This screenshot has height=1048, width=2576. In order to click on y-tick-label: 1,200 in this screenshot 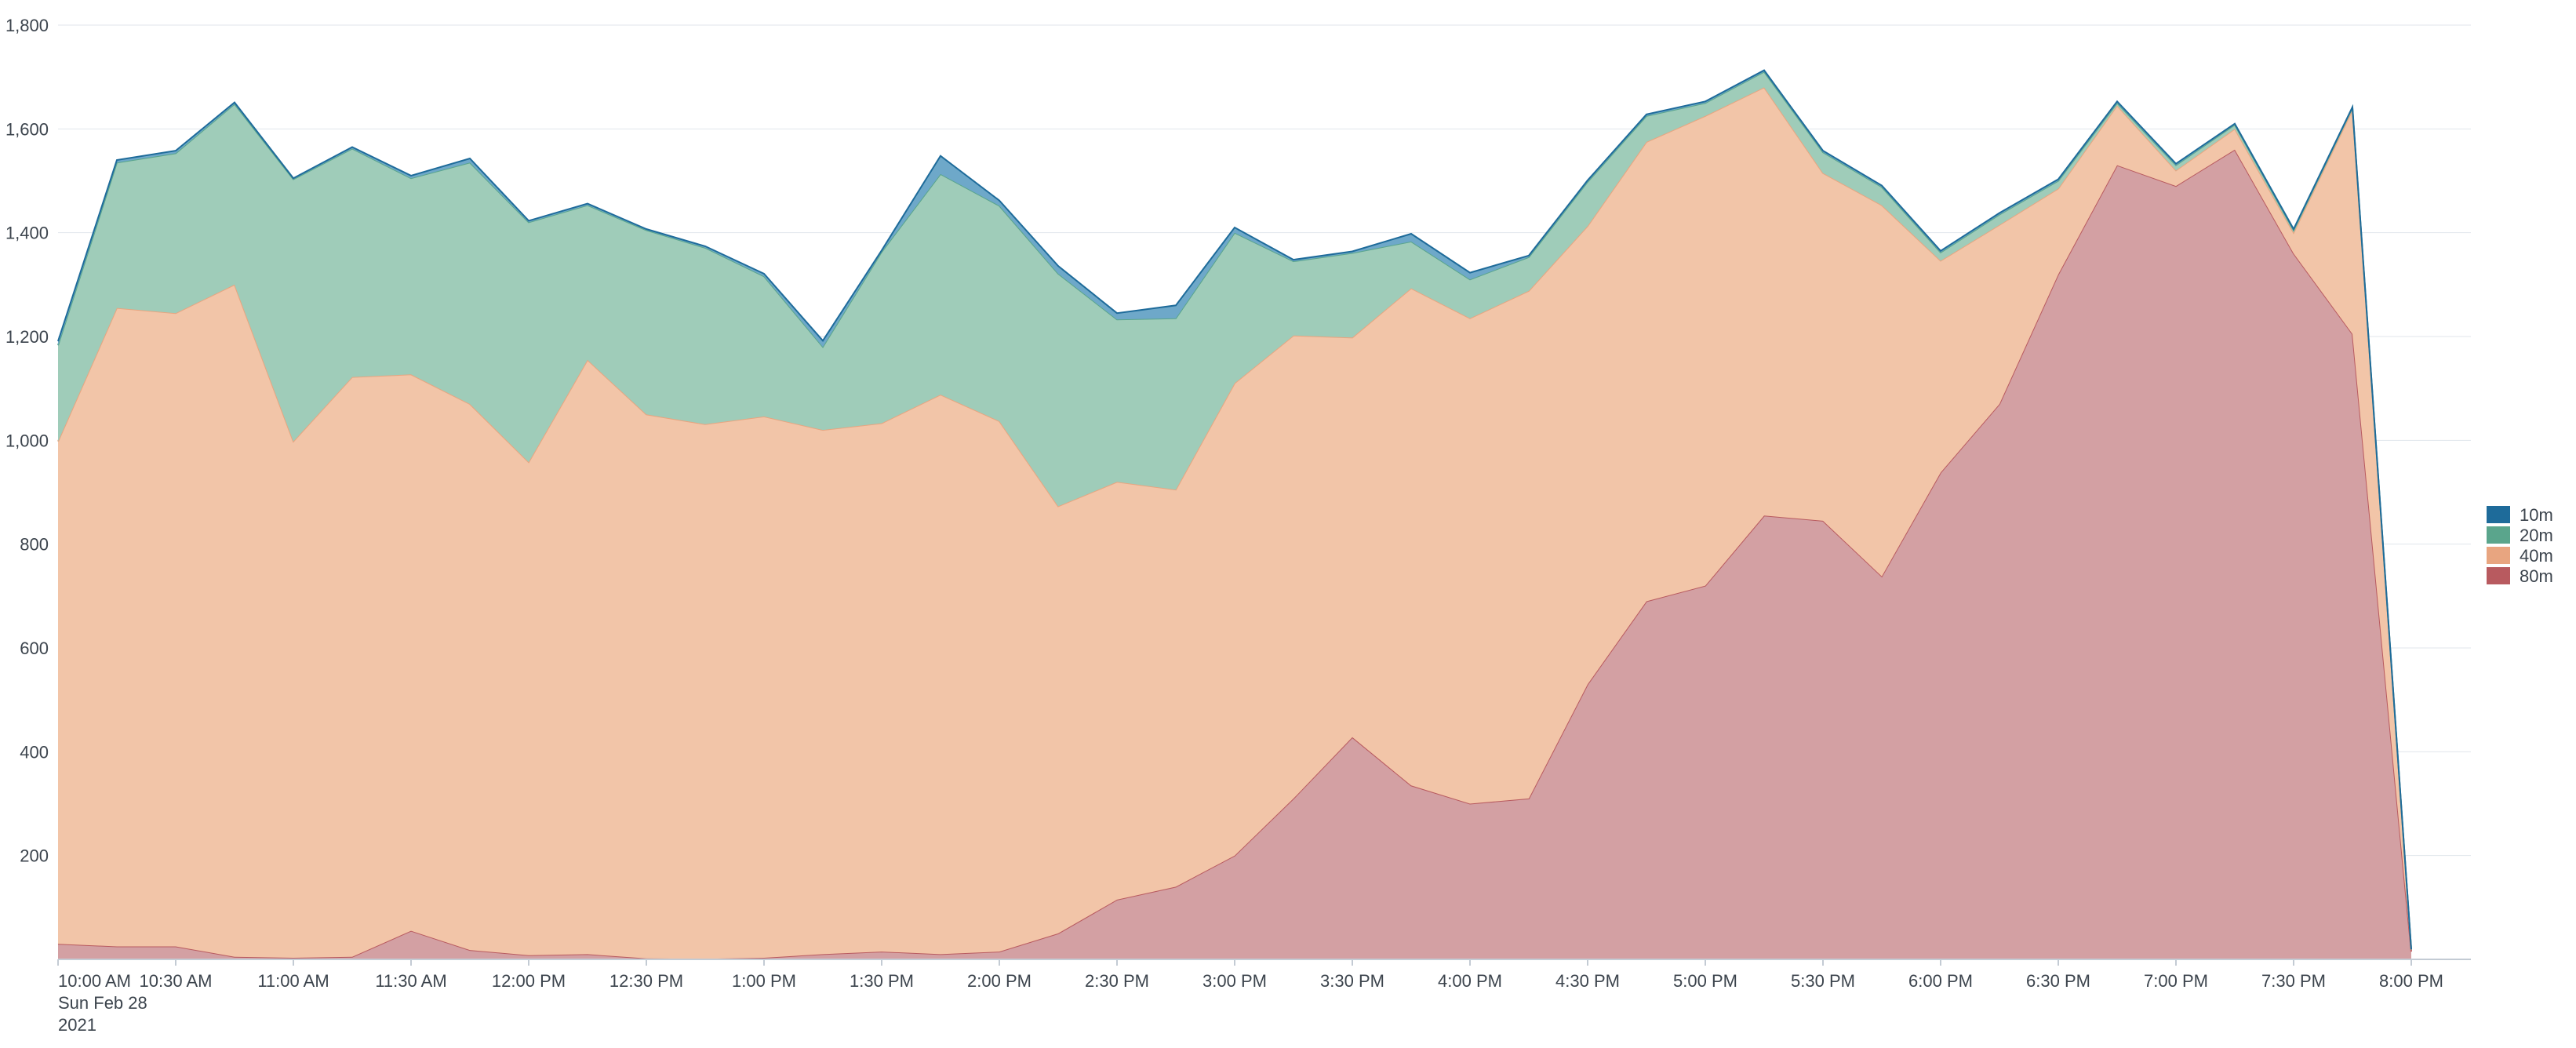, I will do `click(27, 337)`.